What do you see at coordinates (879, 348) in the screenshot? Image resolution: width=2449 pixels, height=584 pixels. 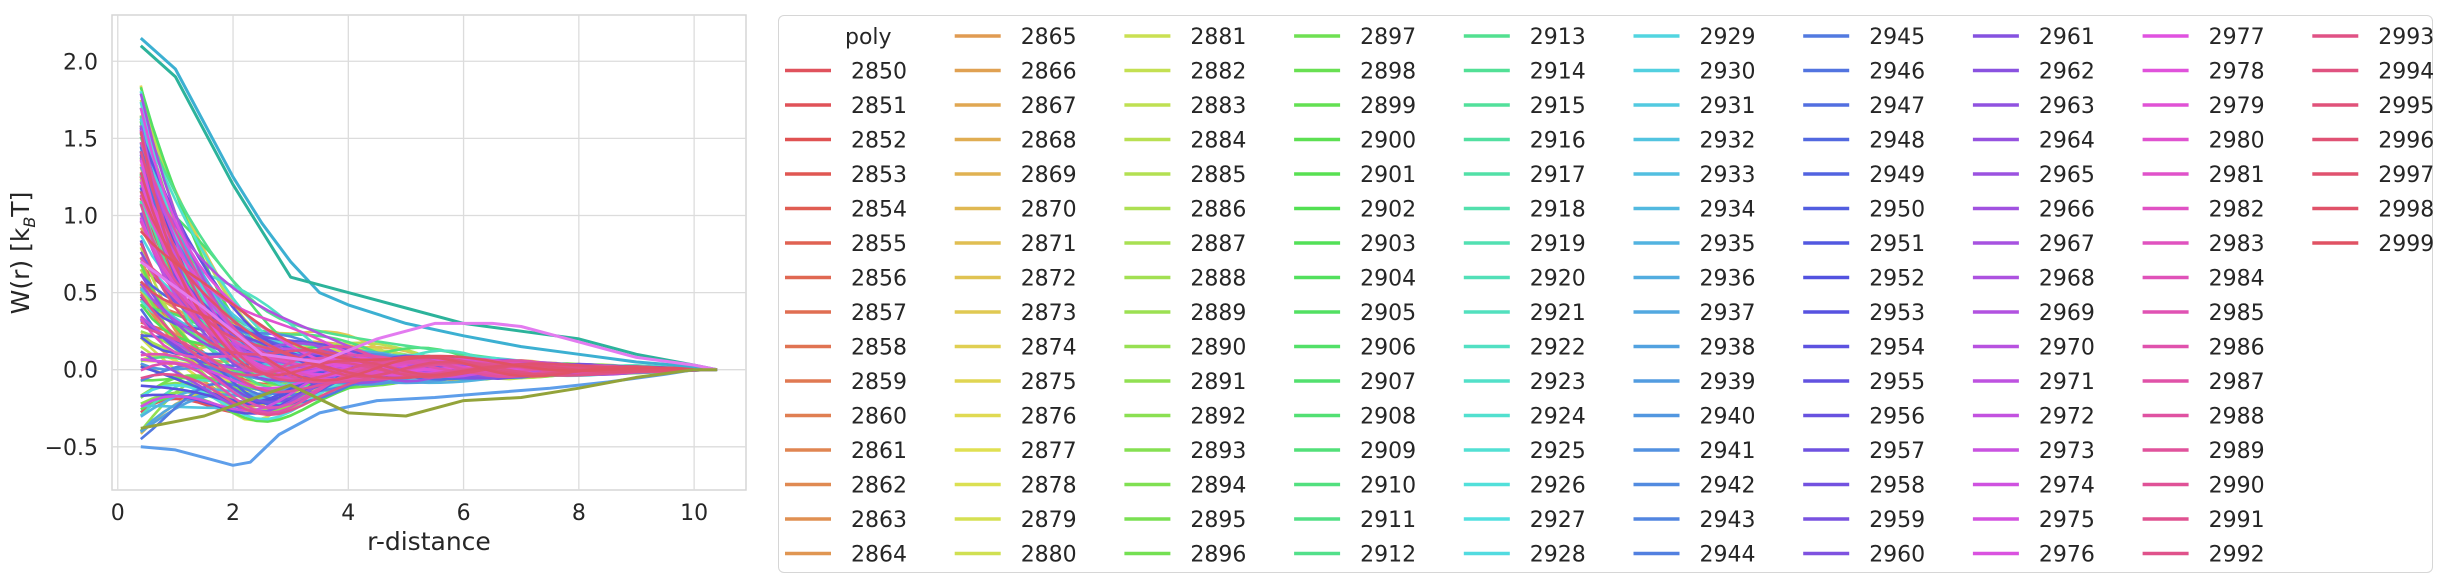 I see `legend-label: 2858` at bounding box center [879, 348].